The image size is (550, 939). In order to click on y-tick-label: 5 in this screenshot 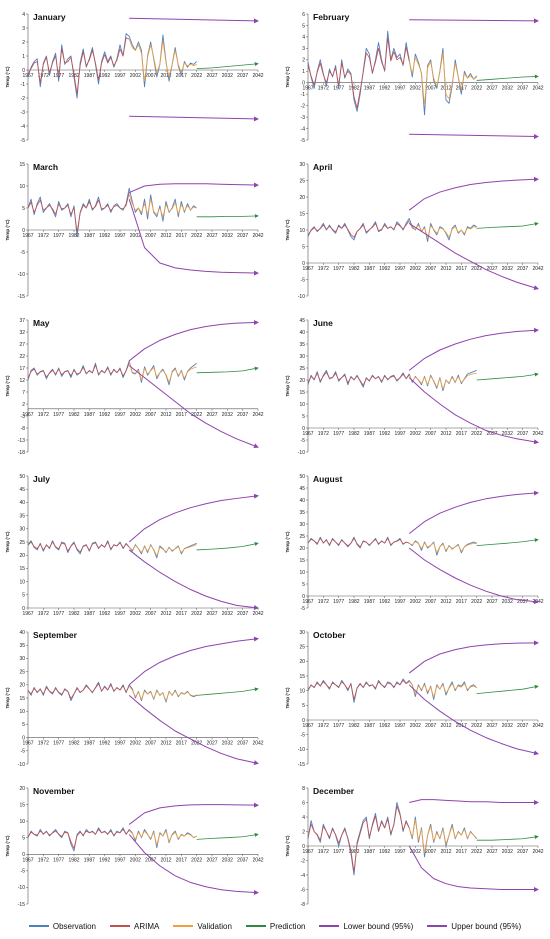, I will do `click(303, 26)`.